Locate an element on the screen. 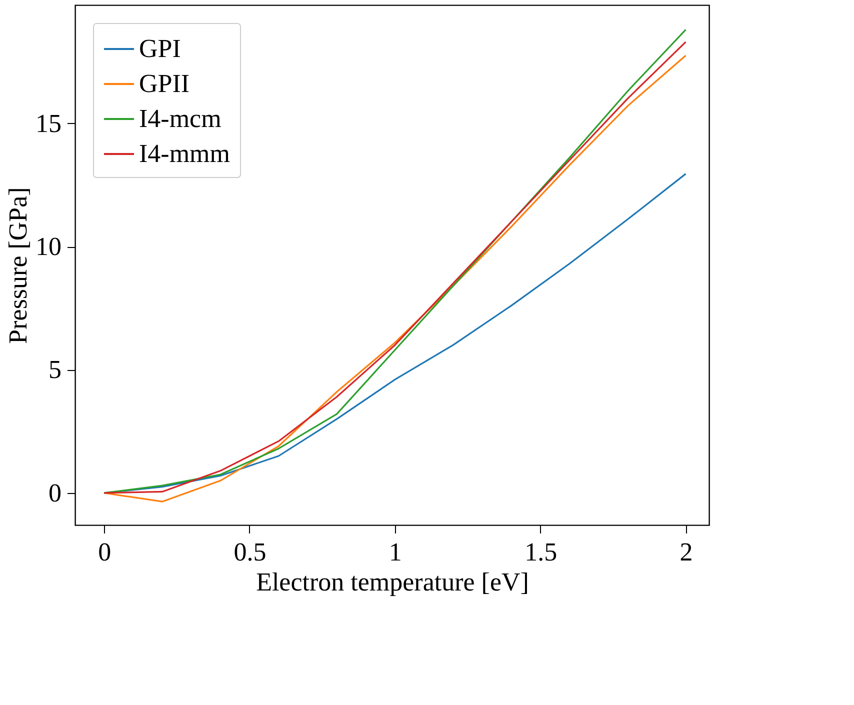  legend-label: I4-mcm is located at coordinates (180, 118).